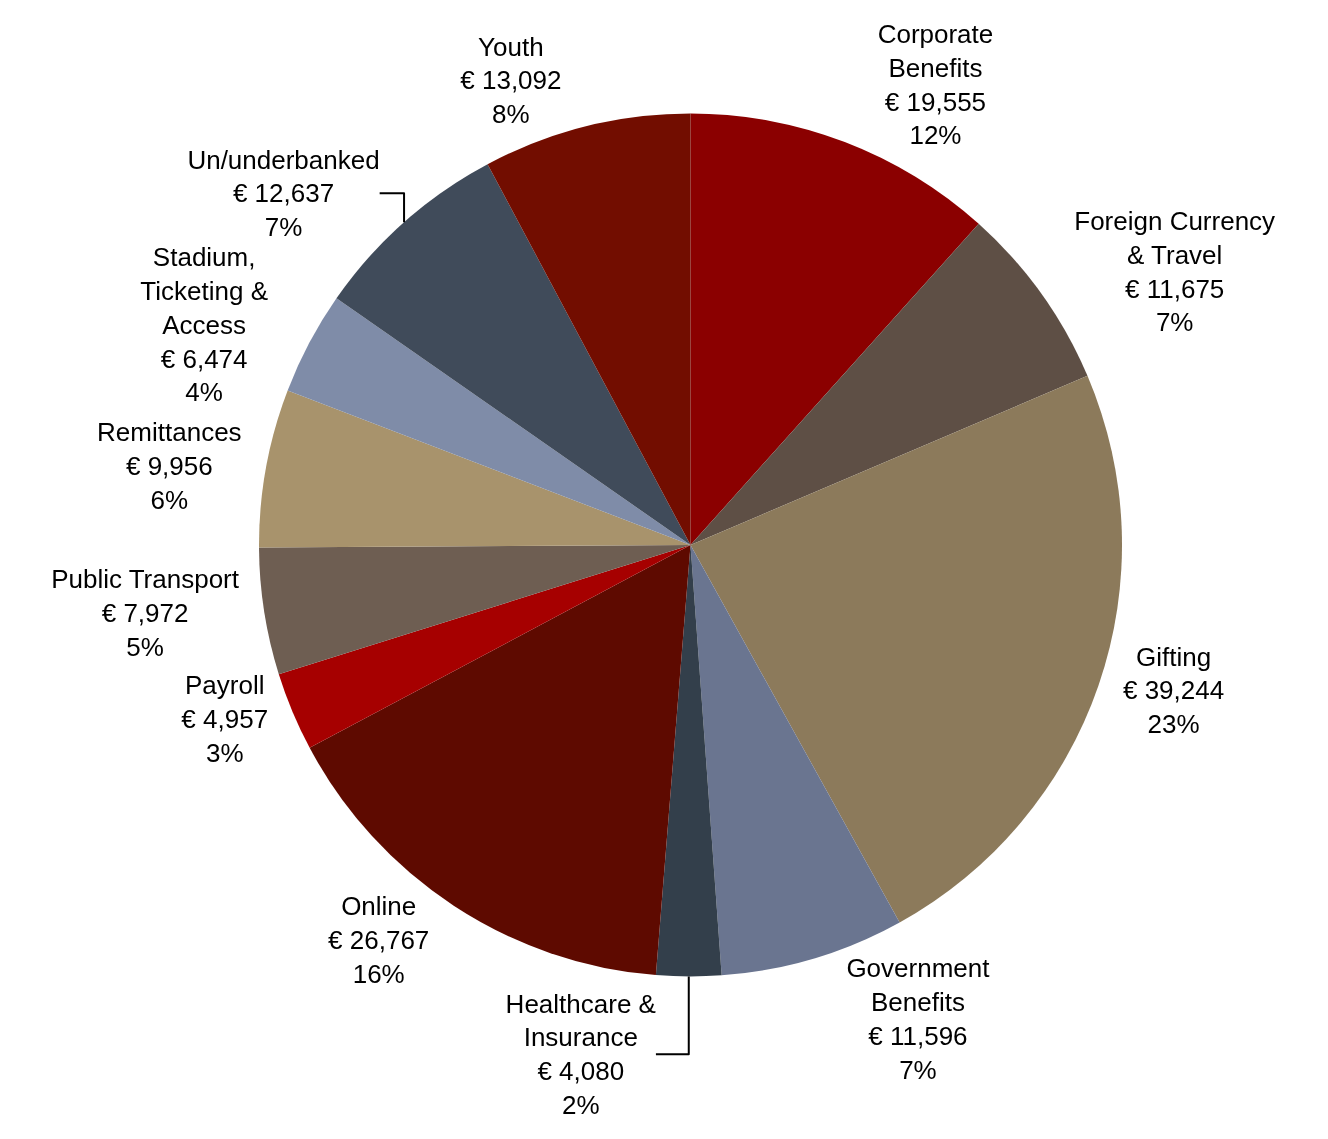 The height and width of the screenshot is (1139, 1328). I want to click on data-label: € 11,675 7%, so click(1175, 305).